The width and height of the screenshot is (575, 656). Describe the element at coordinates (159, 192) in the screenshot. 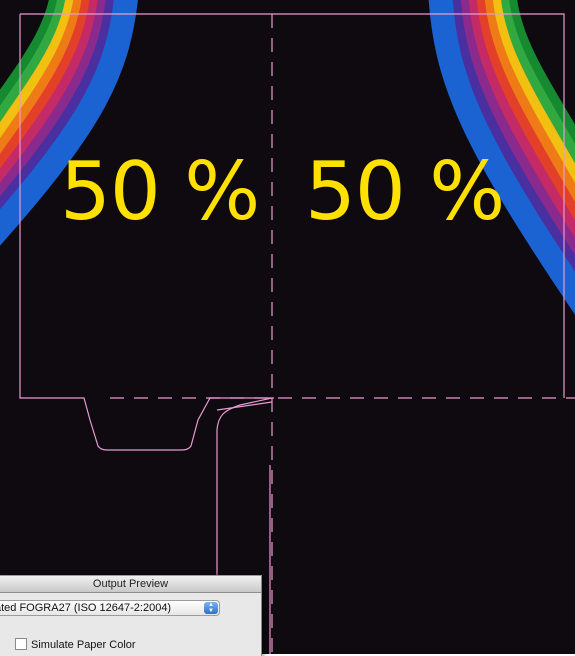

I see `coverage-label-left: 50 %` at that location.